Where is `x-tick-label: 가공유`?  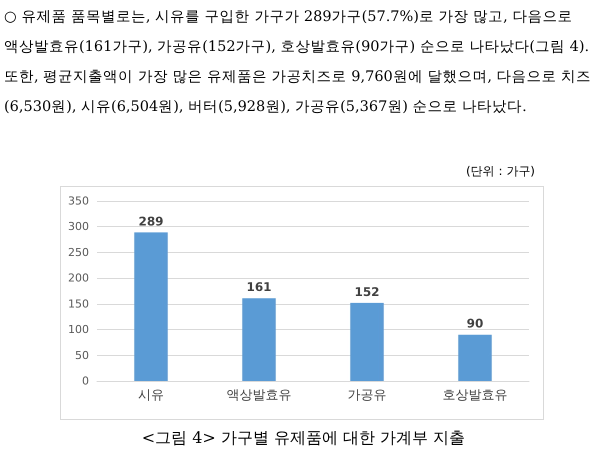
x-tick-label: 가공유 is located at coordinates (367, 395).